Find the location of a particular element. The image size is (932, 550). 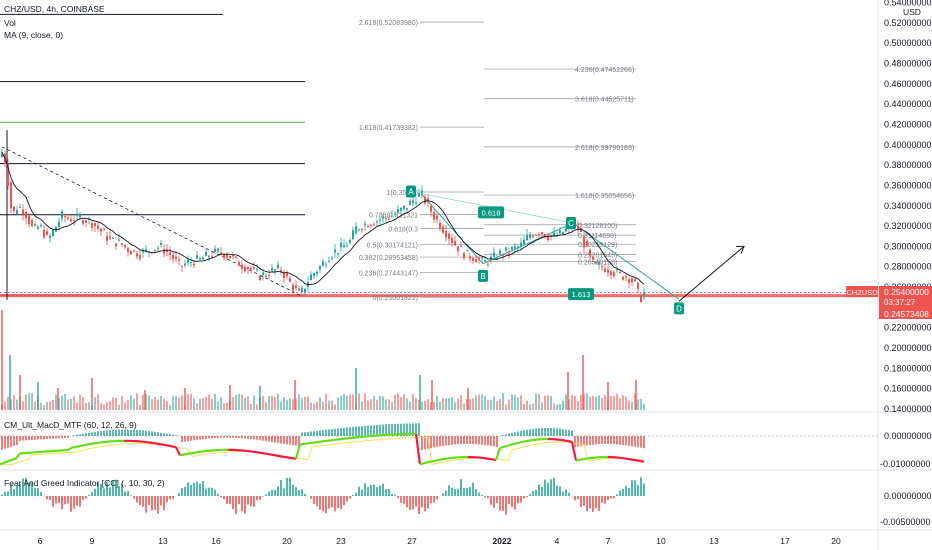

fib-level-label: 1(0.35346 is located at coordinates (402, 193).